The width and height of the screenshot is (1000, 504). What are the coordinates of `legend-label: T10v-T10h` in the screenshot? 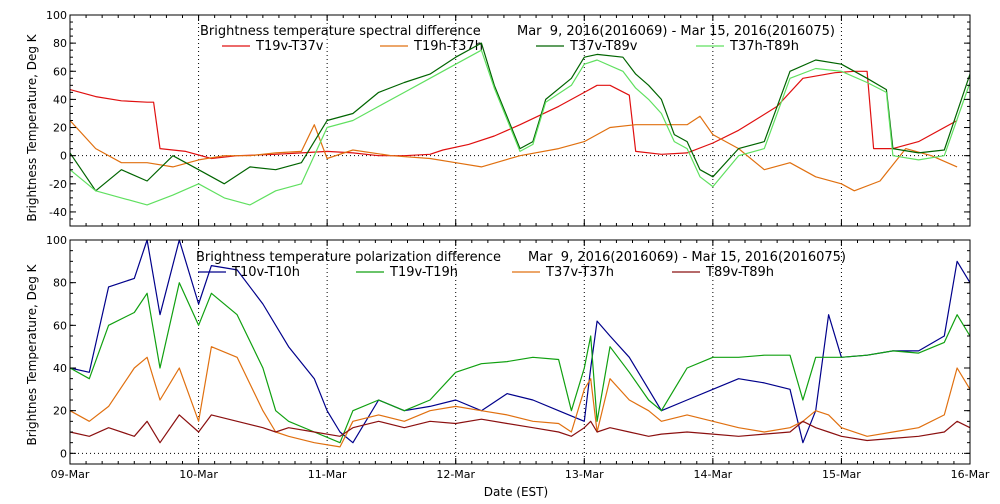 It's located at (265, 272).